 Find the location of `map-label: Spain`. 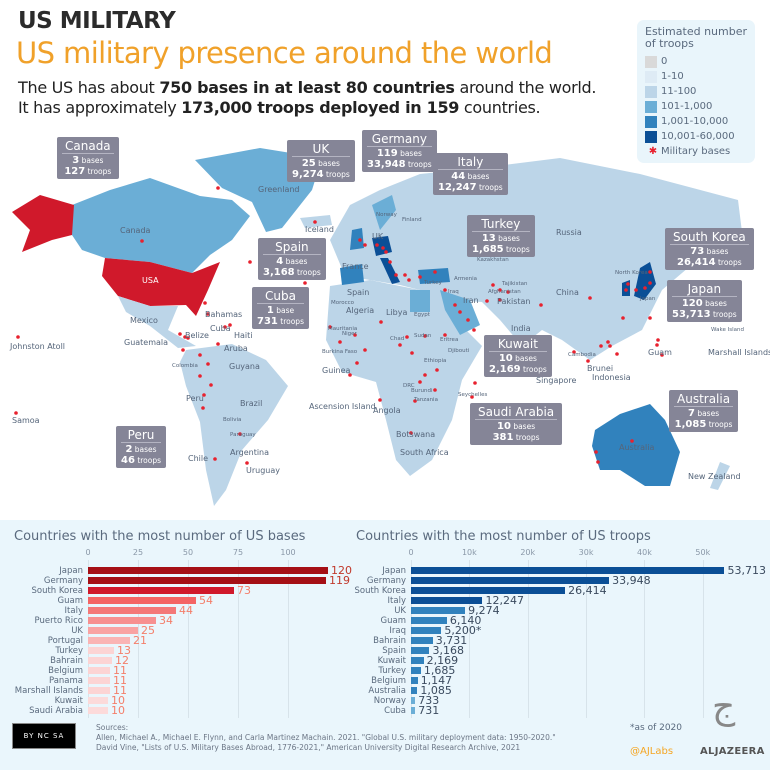

map-label: Spain is located at coordinates (358, 292).